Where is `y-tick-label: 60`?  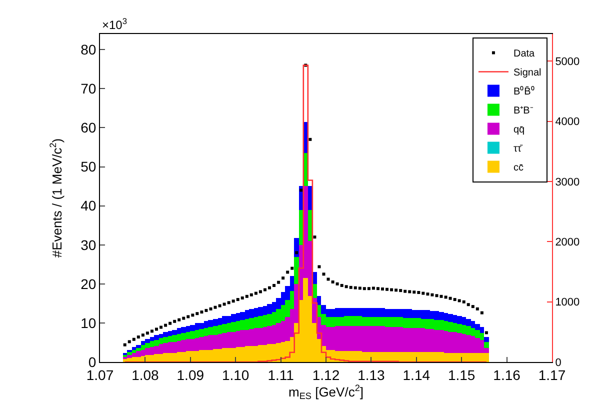 y-tick-label: 60 is located at coordinates (88, 128).